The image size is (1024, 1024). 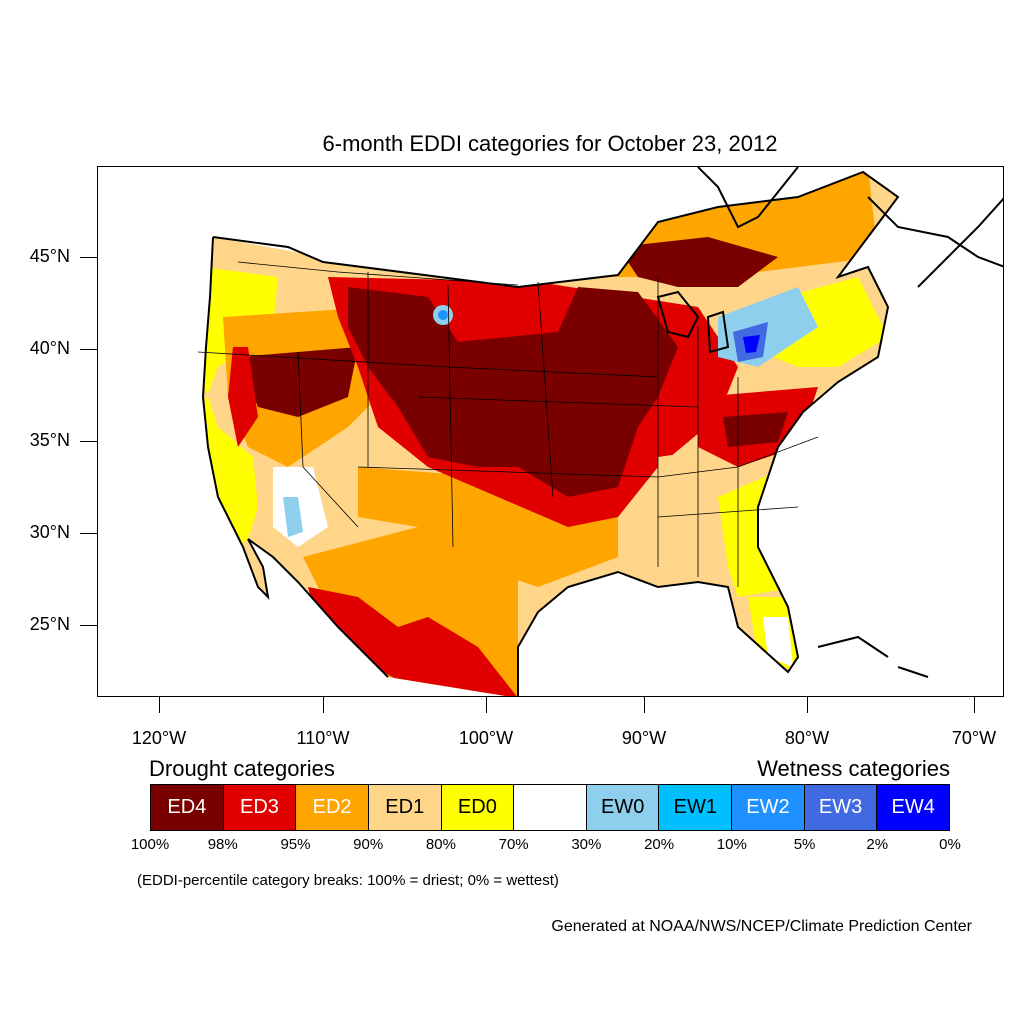 I want to click on region-basin-ed4, so click(x=298, y=382).